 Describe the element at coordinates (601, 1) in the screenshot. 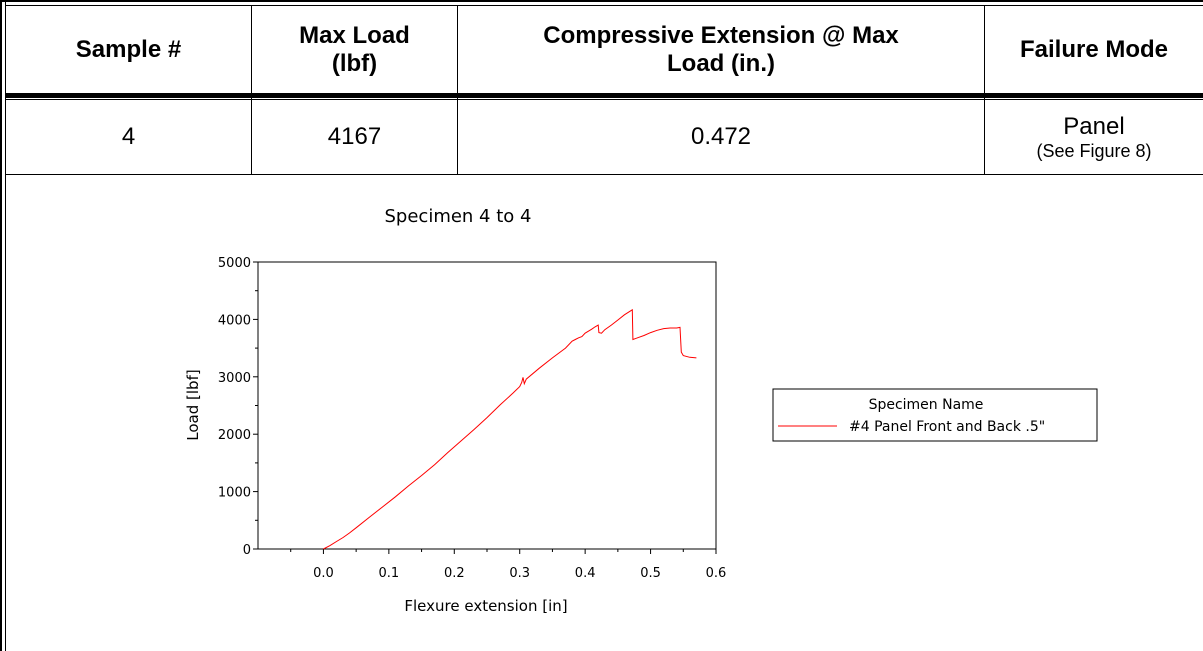

I see `table-border-top-outer` at that location.